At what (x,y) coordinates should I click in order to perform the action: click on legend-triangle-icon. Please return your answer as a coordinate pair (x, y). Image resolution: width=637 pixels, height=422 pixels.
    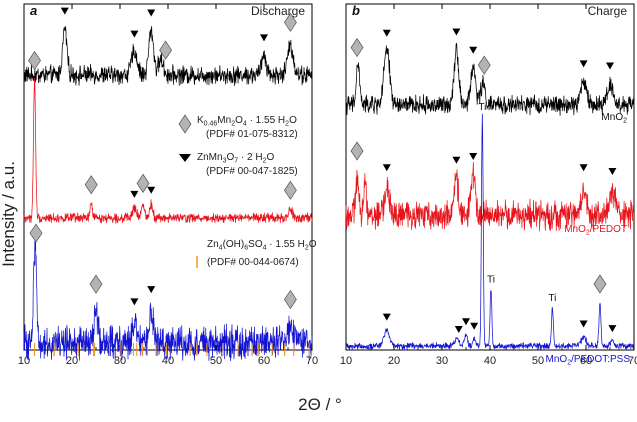
    Looking at the image, I should click on (185, 158).